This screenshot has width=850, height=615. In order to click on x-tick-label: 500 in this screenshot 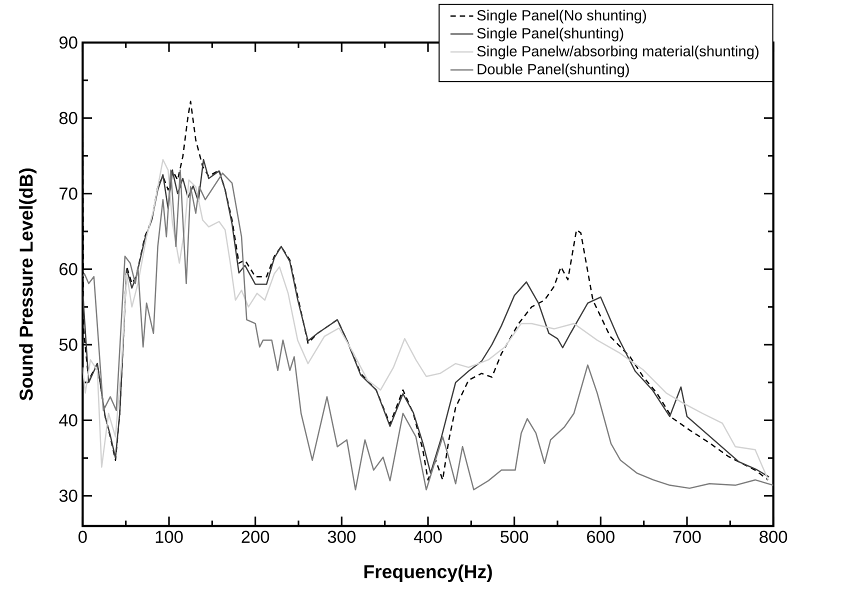, I will do `click(514, 536)`.